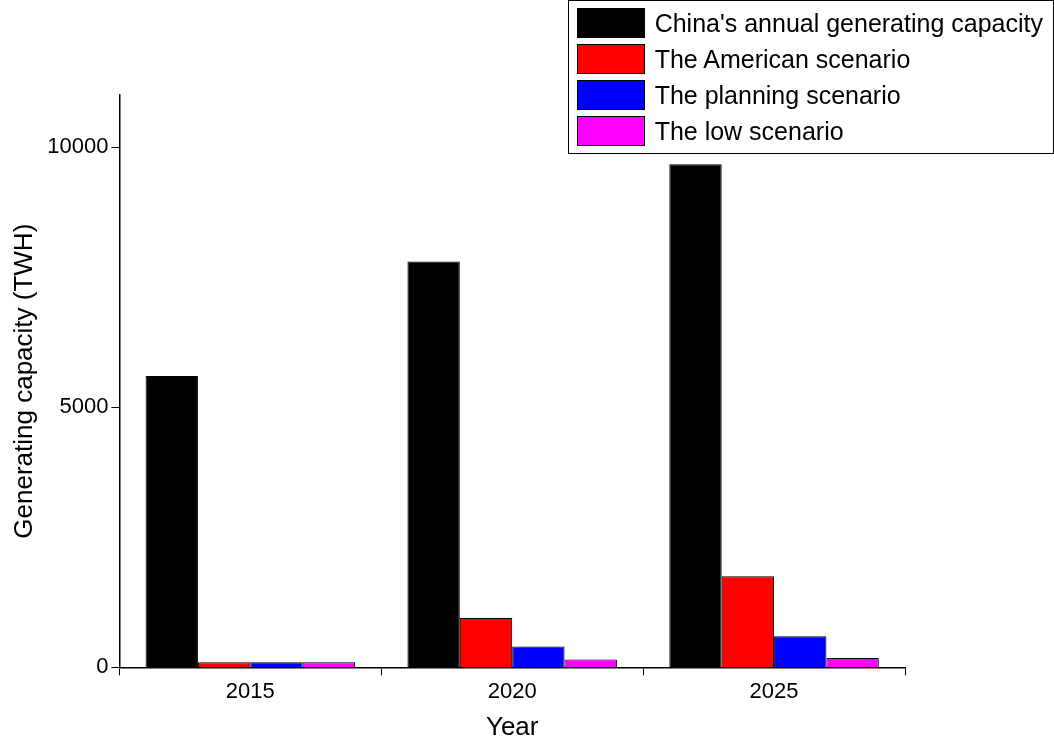 This screenshot has width=1054, height=747. I want to click on x-tick-label: 2015, so click(250, 690).